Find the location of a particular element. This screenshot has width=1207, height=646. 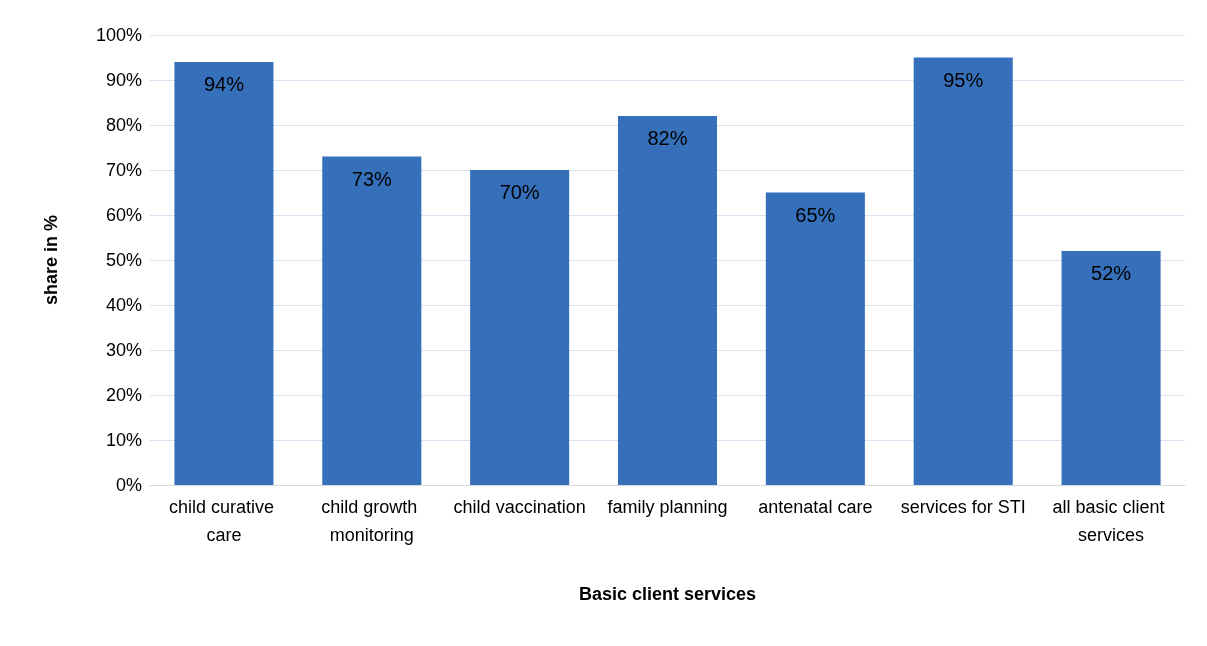

y-tick-label: 100% is located at coordinates (118, 35).